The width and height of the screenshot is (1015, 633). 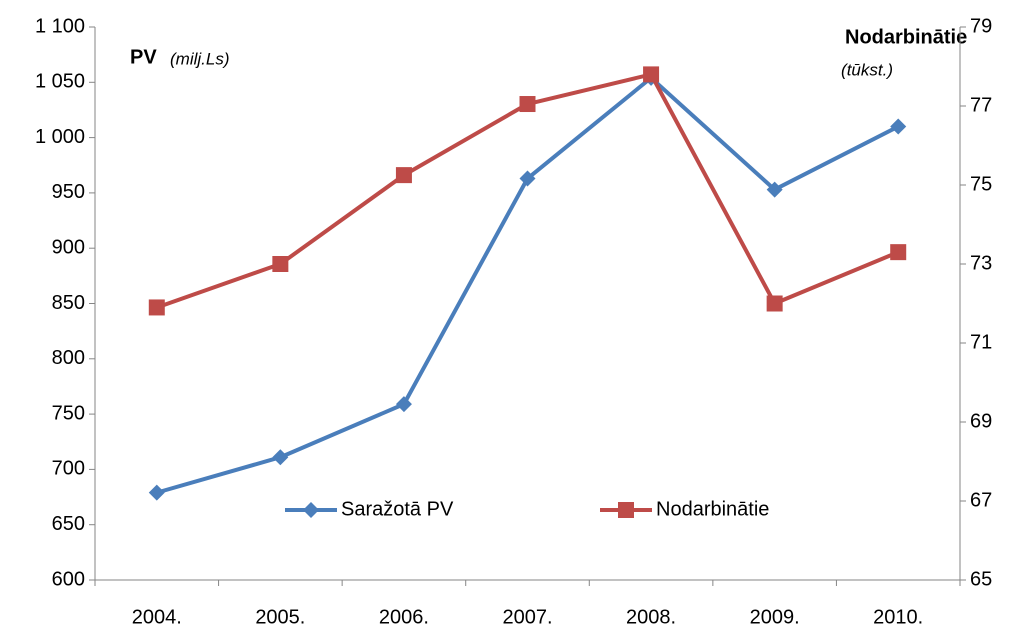 What do you see at coordinates (867, 69) in the screenshot?
I see `y2-axis-unit: (tūkst.)` at bounding box center [867, 69].